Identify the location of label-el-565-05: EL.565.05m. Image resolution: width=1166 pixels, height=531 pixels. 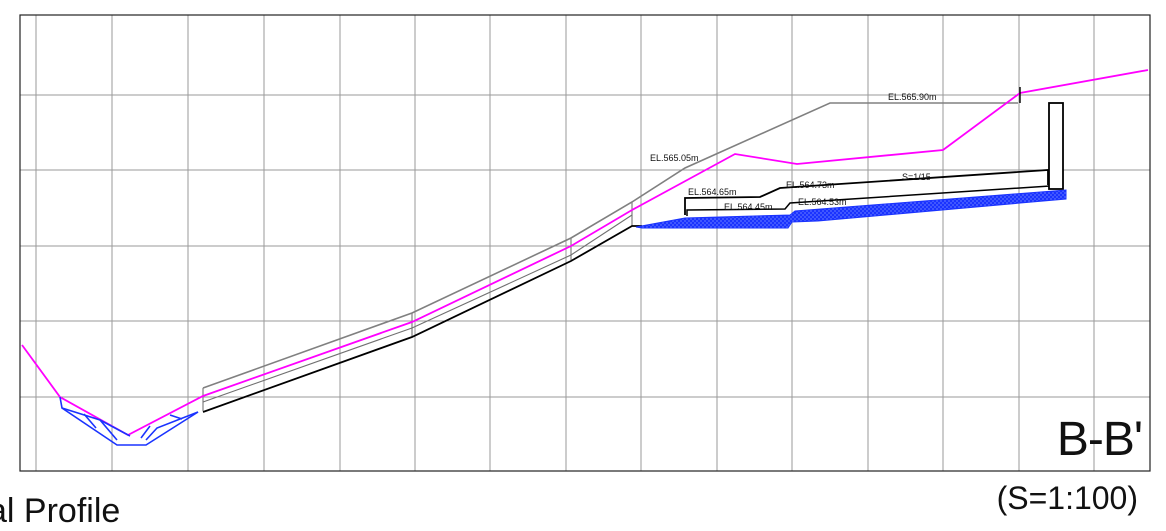
(674, 158).